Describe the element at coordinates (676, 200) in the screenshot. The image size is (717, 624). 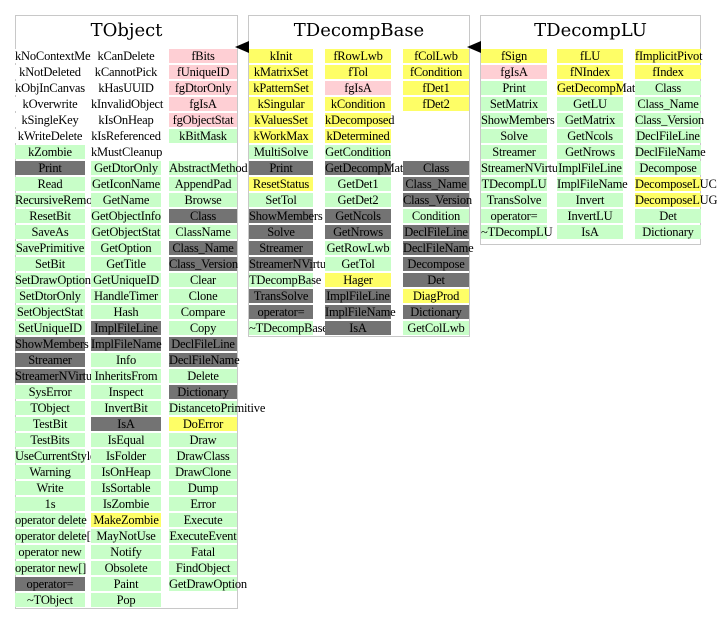
I see `member-entry: DecomposeLUGauss` at that location.